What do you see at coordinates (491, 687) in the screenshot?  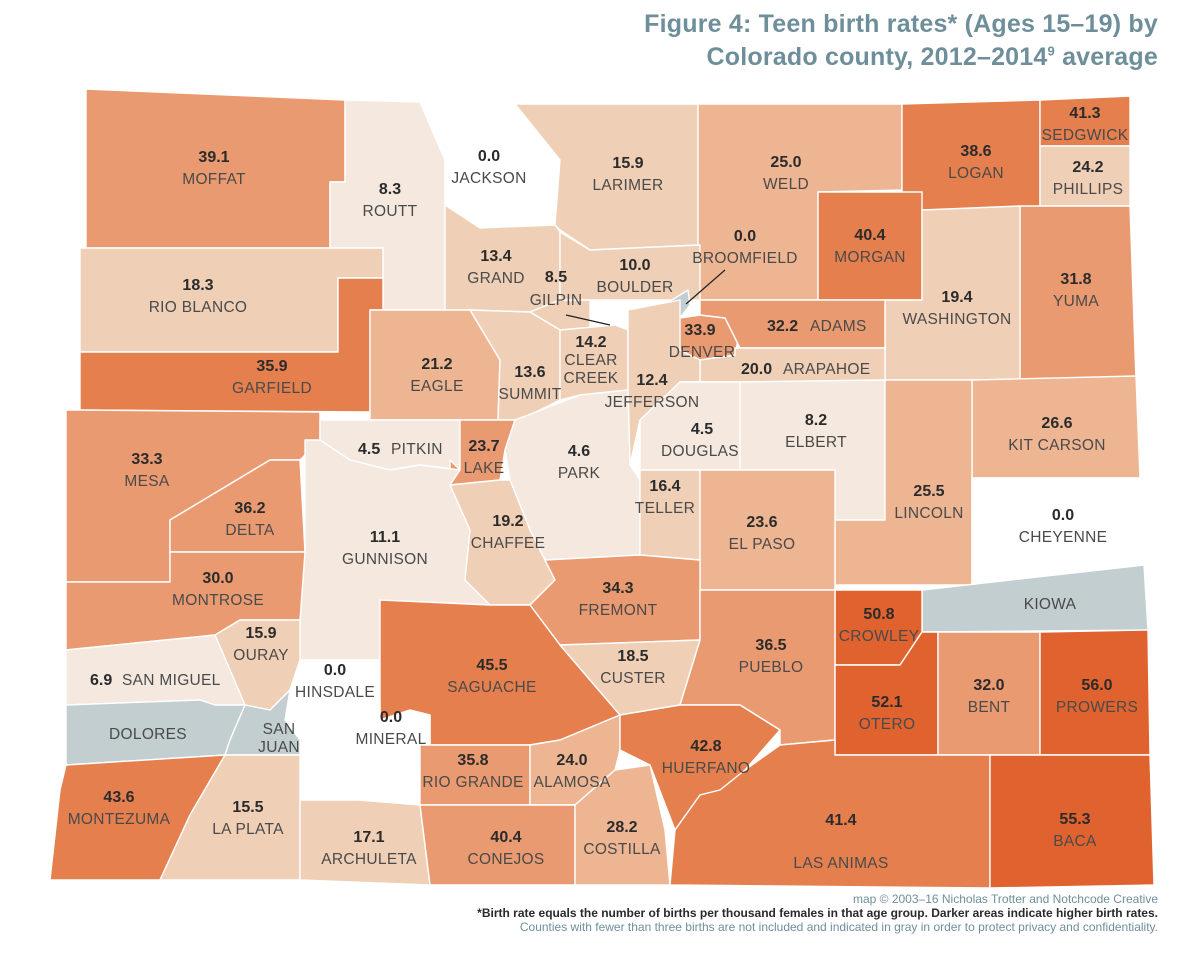 I see `svg-text: SAGUACHE` at bounding box center [491, 687].